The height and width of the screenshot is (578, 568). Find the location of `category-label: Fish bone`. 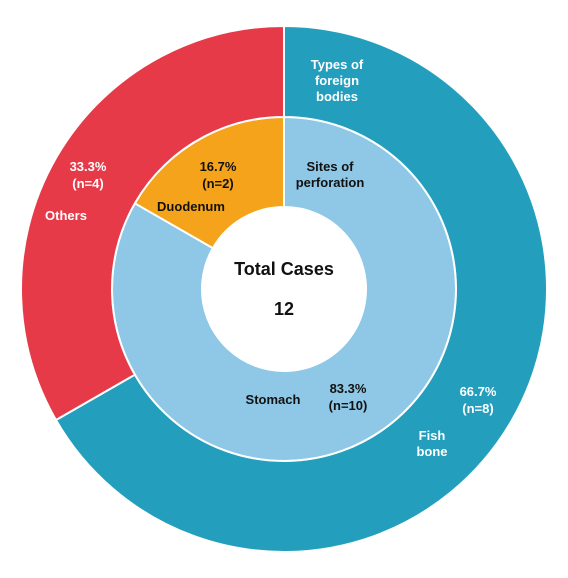

category-label: Fish bone is located at coordinates (432, 443).